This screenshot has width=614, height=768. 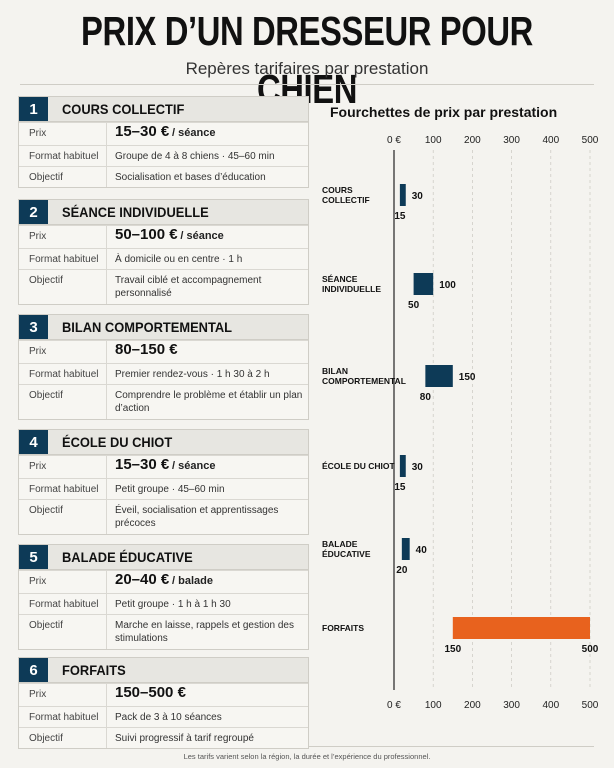 What do you see at coordinates (467, 377) in the screenshot?
I see `max-value-label: 150` at bounding box center [467, 377].